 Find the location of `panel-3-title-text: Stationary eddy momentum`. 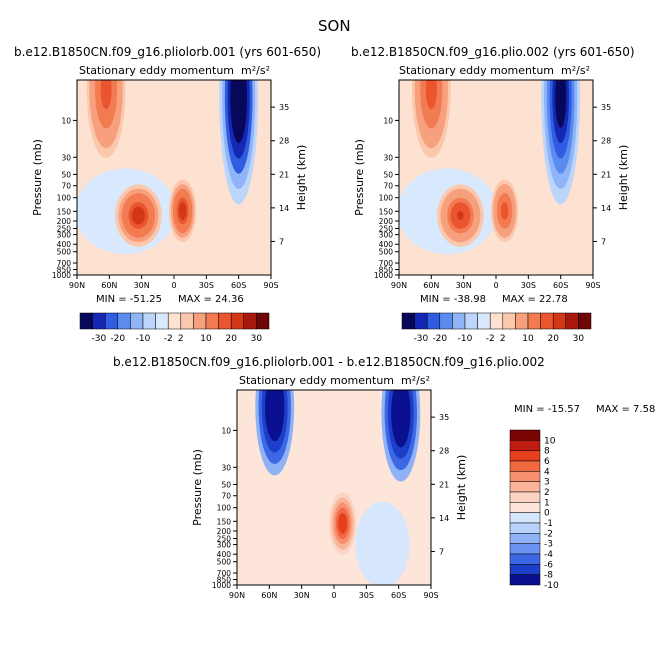

panel-3-title-text: Stationary eddy momentum is located at coordinates (317, 380).